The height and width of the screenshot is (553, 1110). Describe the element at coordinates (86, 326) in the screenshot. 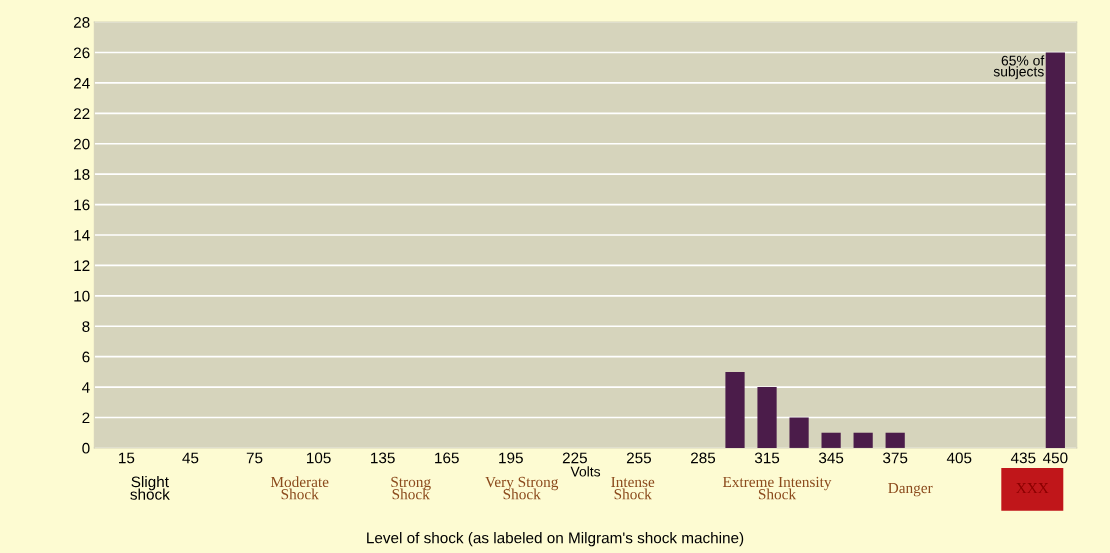

I see `y-tick-label: 8` at that location.